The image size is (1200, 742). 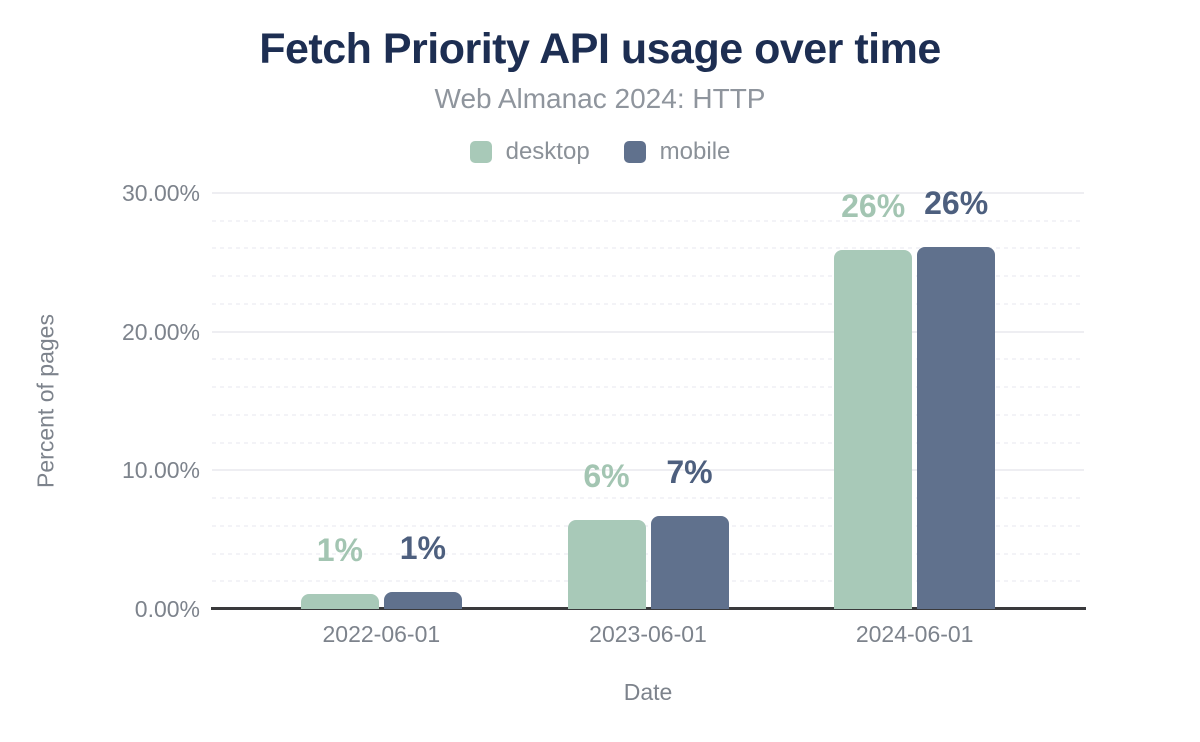 I want to click on y-tick-label-0: 0.00%, so click(x=167, y=609).